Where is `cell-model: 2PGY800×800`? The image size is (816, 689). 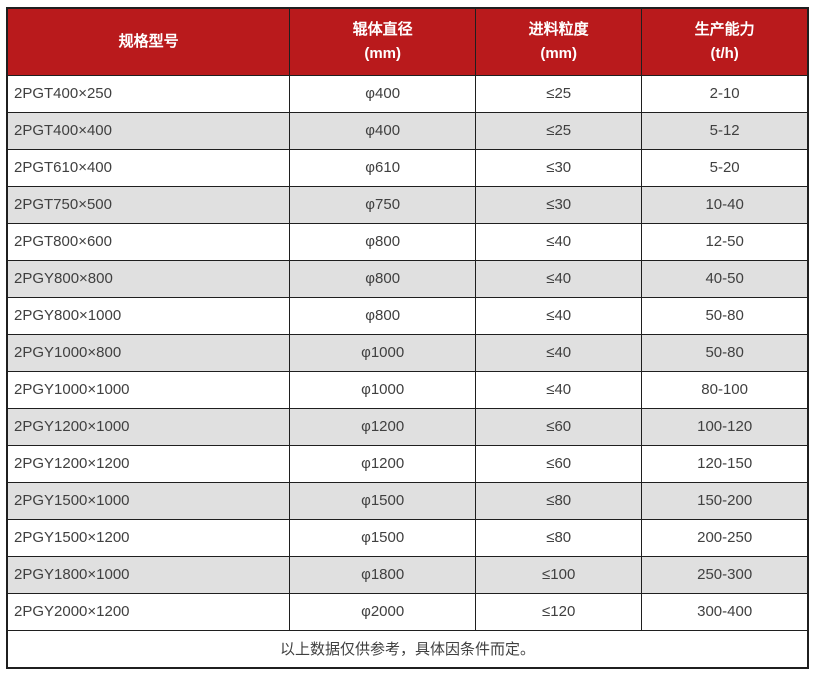 cell-model: 2PGY800×800 is located at coordinates (148, 278).